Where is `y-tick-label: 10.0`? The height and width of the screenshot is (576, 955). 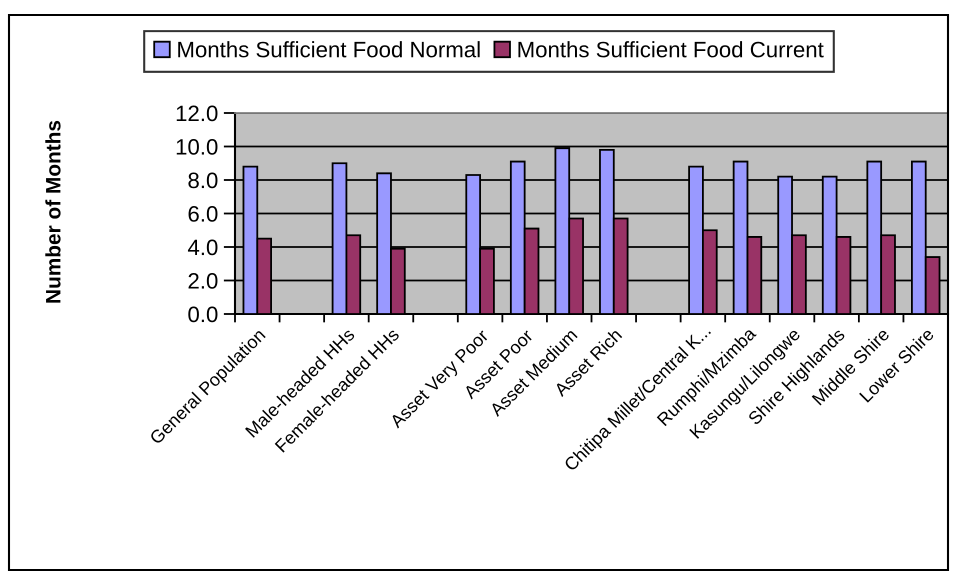
y-tick-label: 10.0 is located at coordinates (197, 147).